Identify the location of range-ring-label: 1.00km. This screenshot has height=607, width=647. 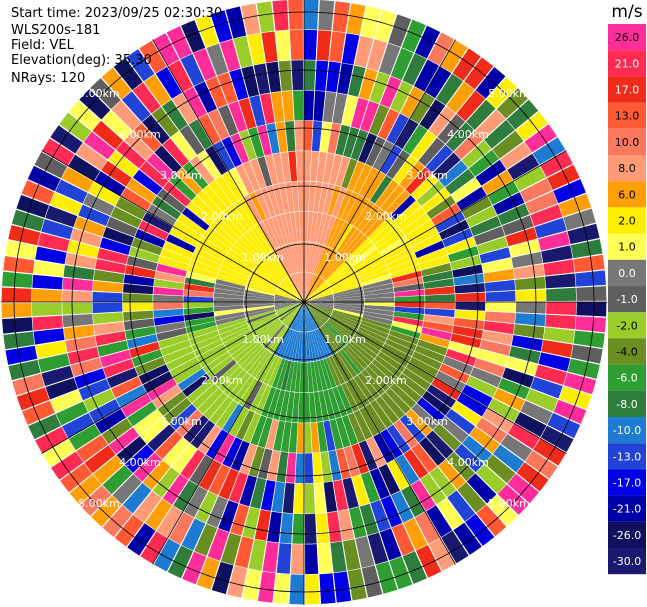
(263, 339).